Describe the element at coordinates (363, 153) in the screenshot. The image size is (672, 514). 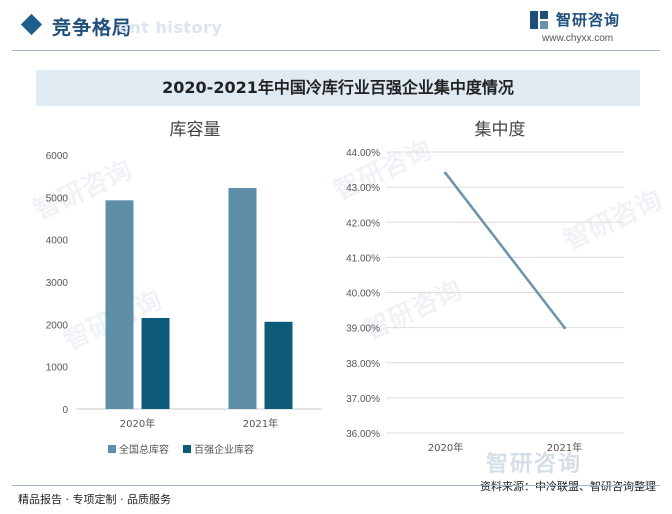
I see `y-tick-label: 44.00%` at that location.